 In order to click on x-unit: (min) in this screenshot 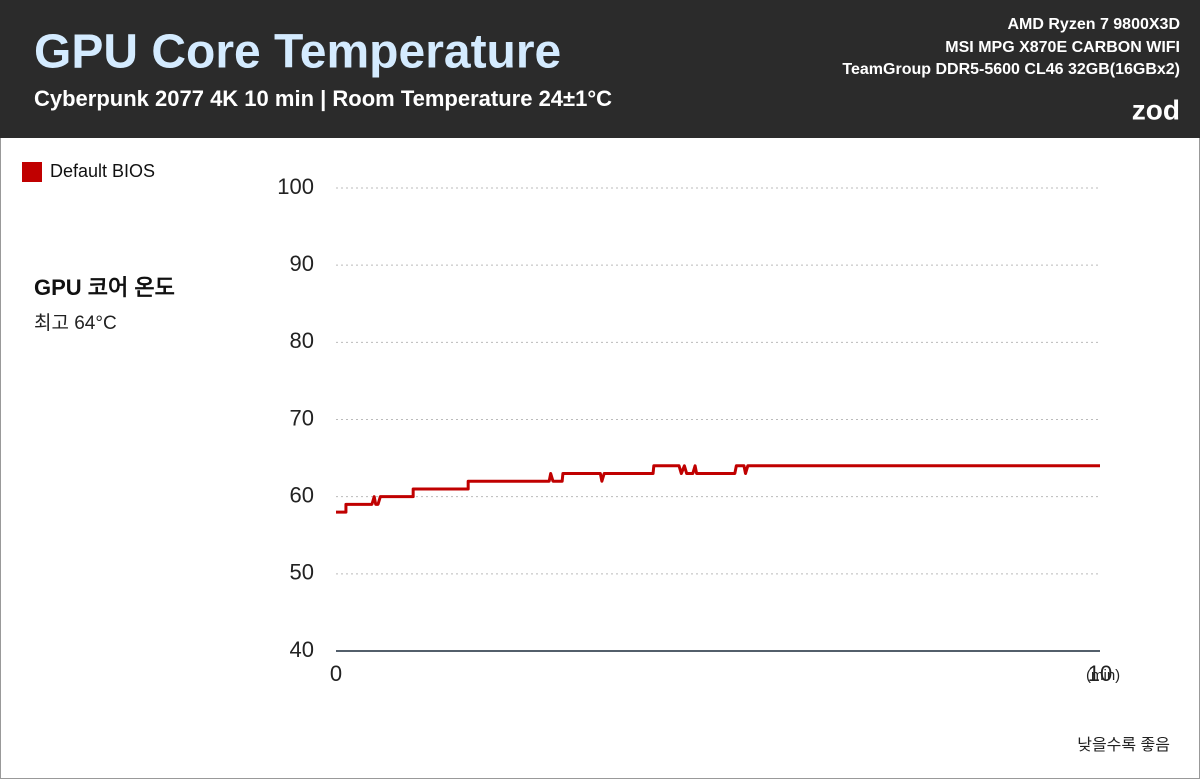, I will do `click(1103, 675)`.